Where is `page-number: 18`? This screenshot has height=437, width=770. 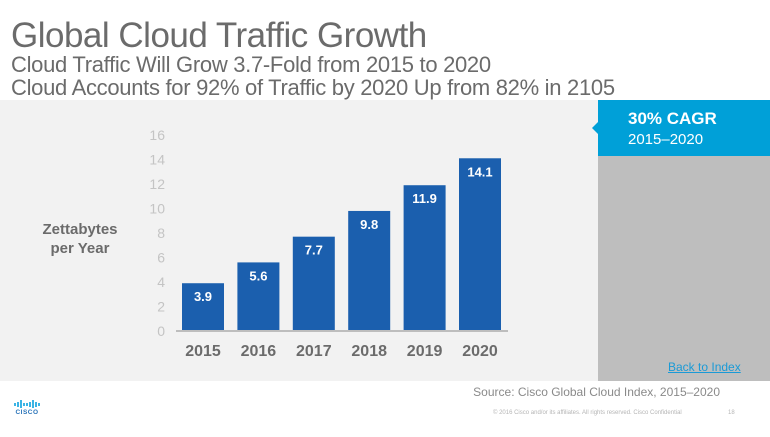 page-number: 18 is located at coordinates (731, 413).